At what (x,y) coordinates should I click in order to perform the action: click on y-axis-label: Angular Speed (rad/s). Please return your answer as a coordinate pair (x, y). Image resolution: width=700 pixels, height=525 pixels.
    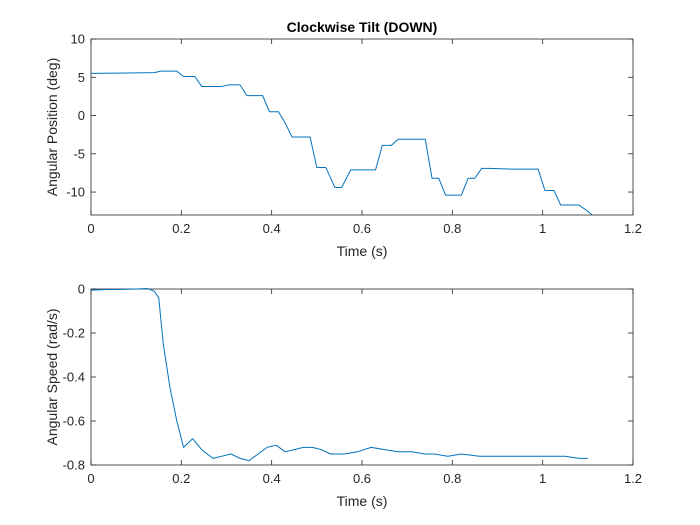
    Looking at the image, I should click on (52, 377).